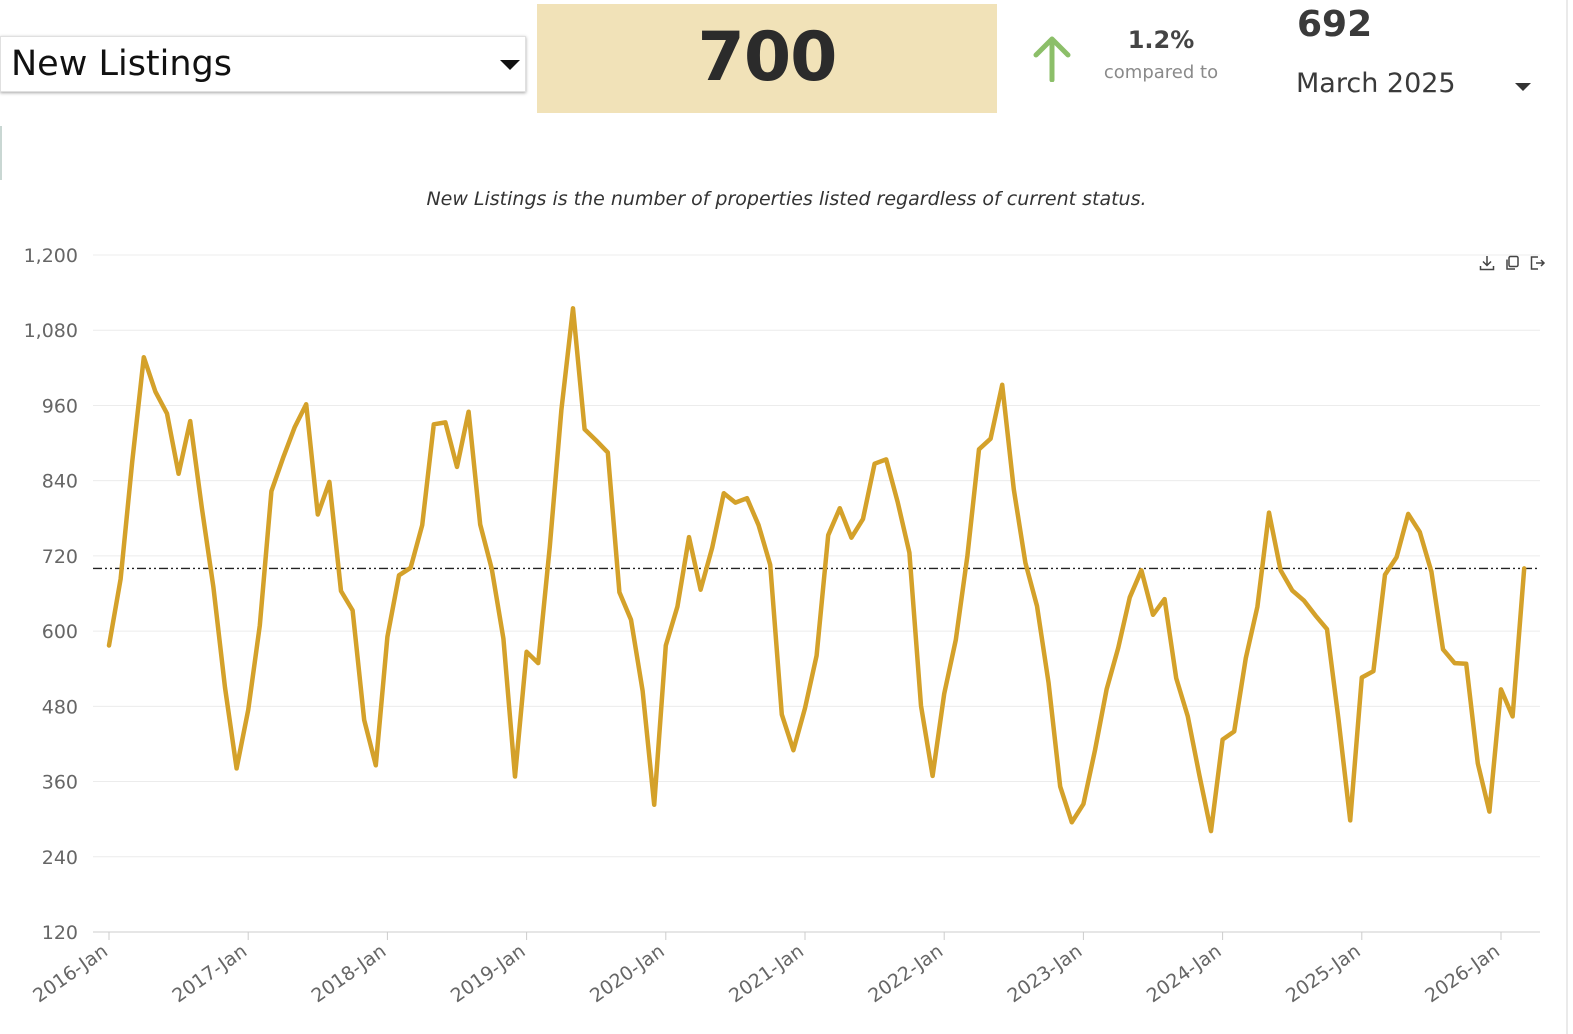 The image size is (1573, 1034). I want to click on arrow-up-icon, so click(1052, 59).